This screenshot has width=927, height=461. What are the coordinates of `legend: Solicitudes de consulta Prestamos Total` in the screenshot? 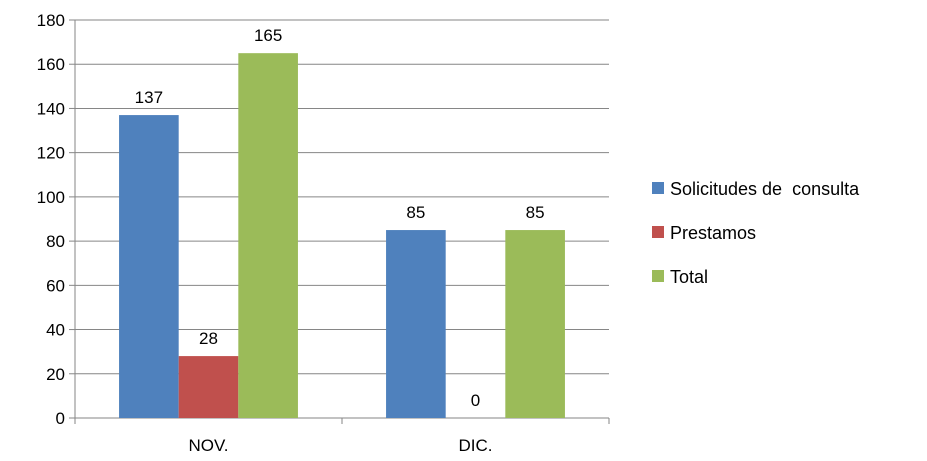 It's located at (756, 233).